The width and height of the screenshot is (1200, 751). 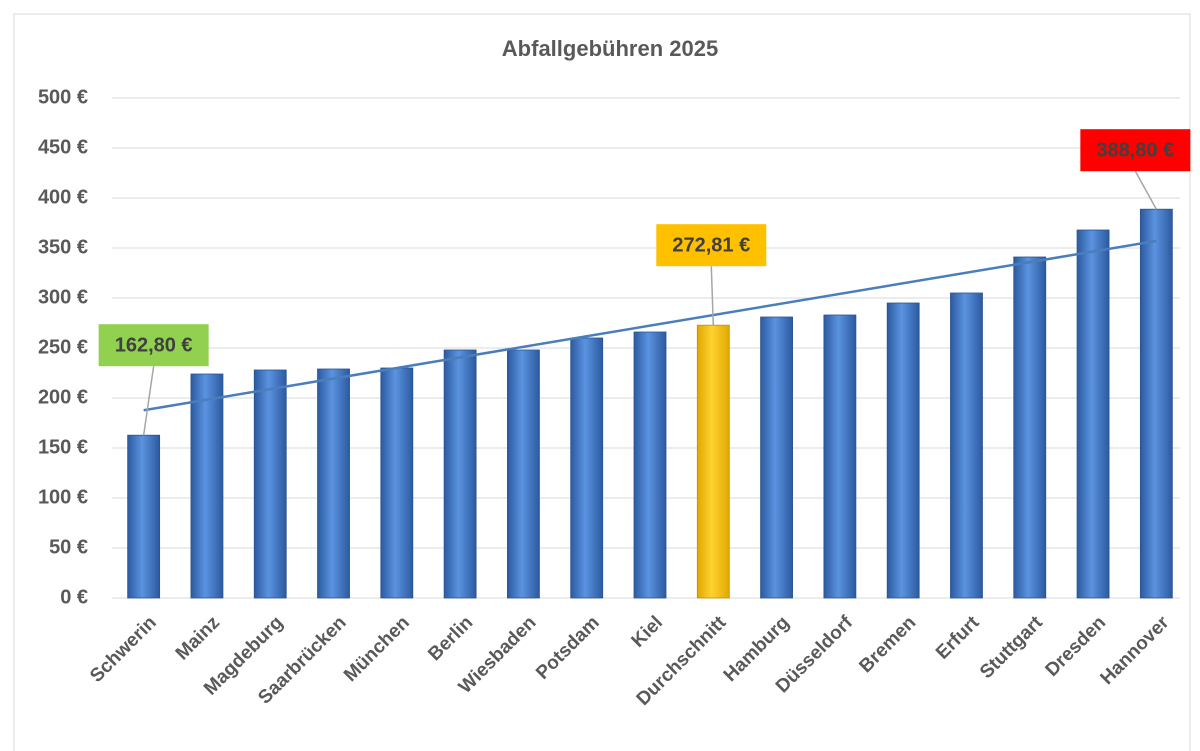 What do you see at coordinates (63, 397) in the screenshot?
I see `y-tick-label: 200 €` at bounding box center [63, 397].